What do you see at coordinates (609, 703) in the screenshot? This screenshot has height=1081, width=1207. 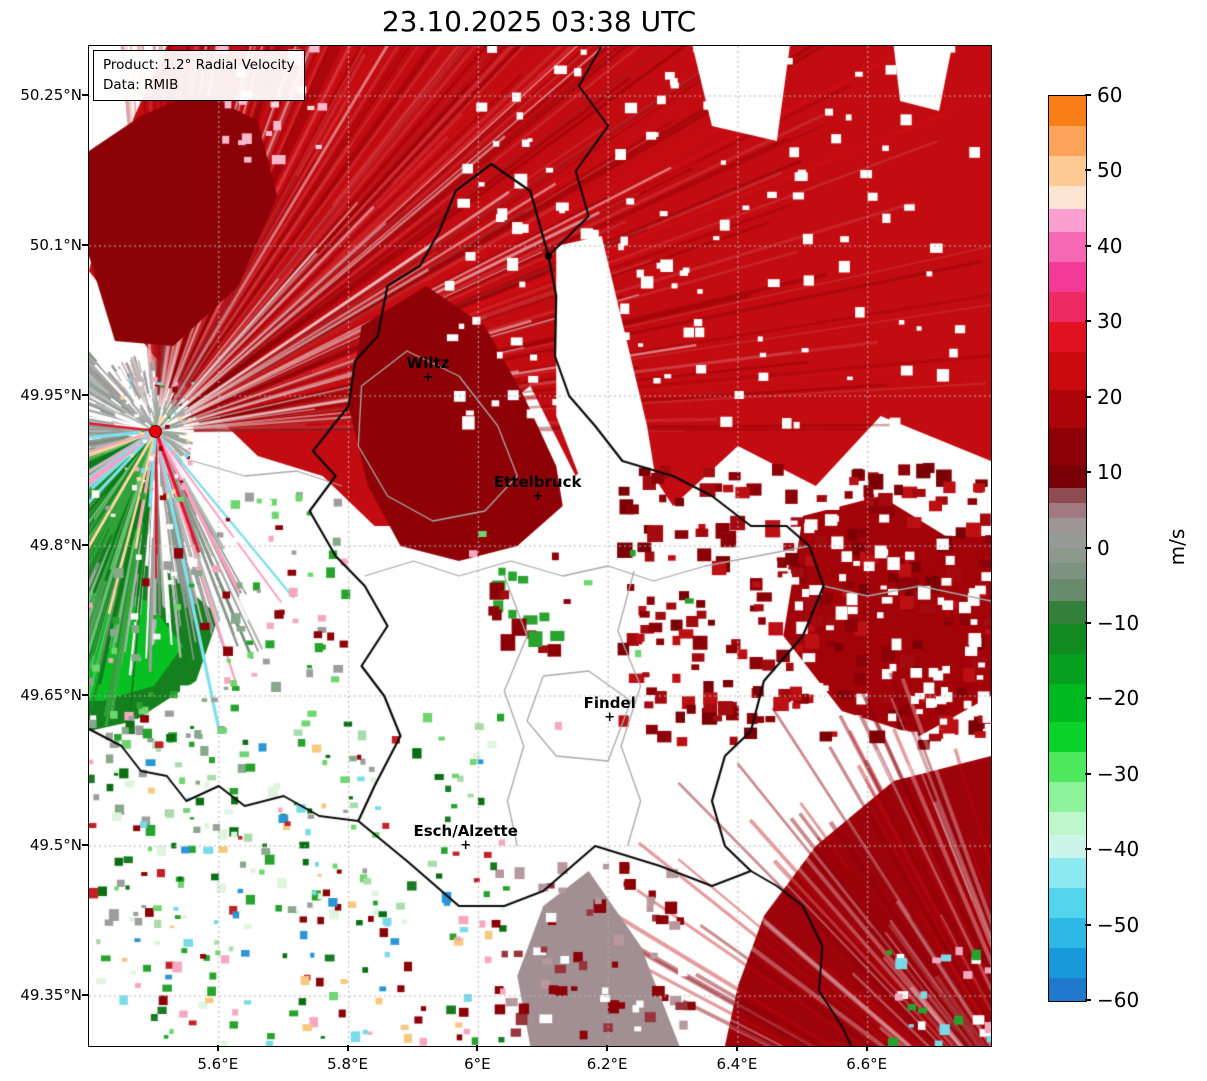 I see `city-label: Findel` at bounding box center [609, 703].